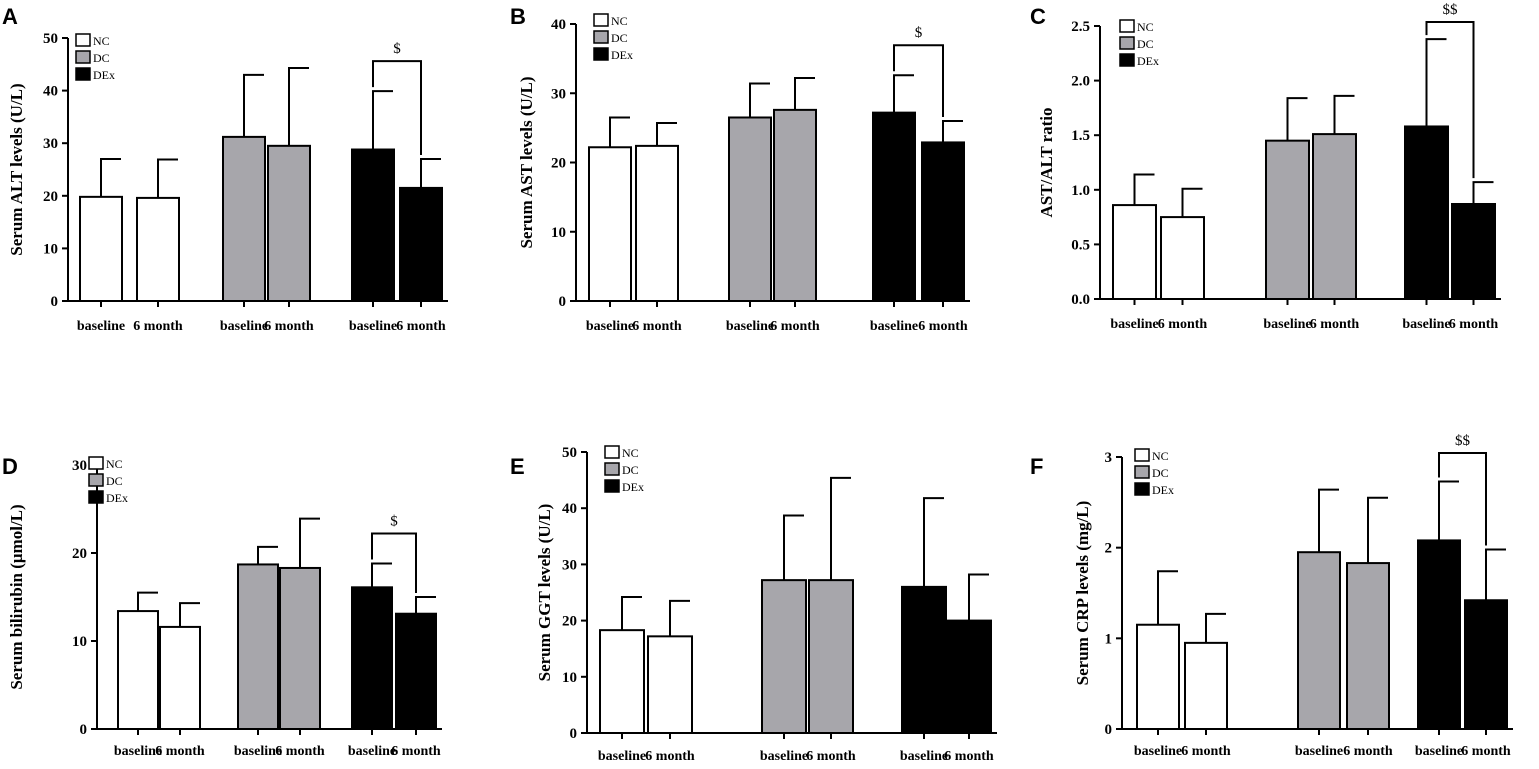 This screenshot has height=769, width=1539. Describe the element at coordinates (1080, 191) in the screenshot. I see `y-tick-label: 1.0` at that location.